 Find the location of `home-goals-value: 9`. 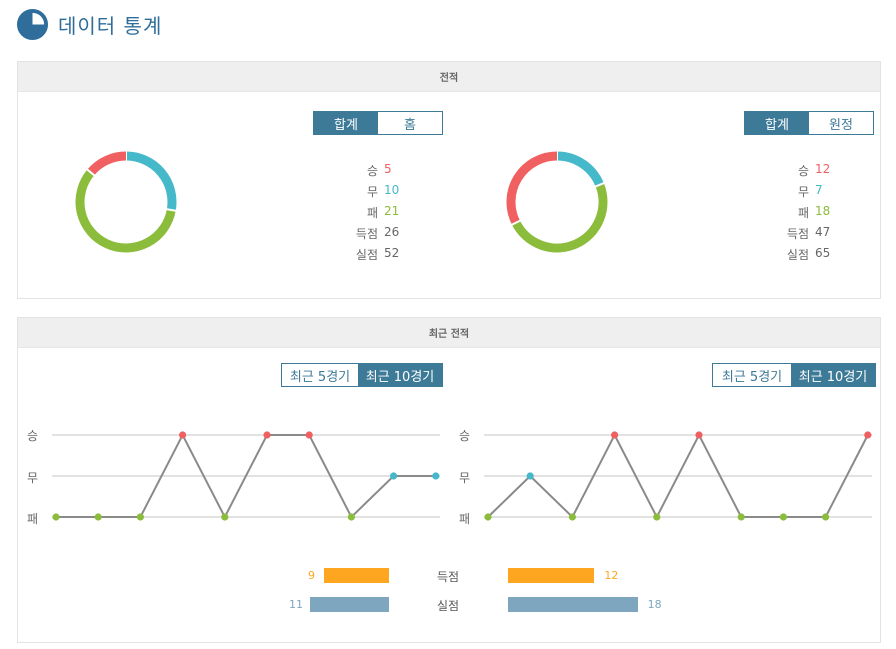

home-goals-value: 9 is located at coordinates (311, 575).